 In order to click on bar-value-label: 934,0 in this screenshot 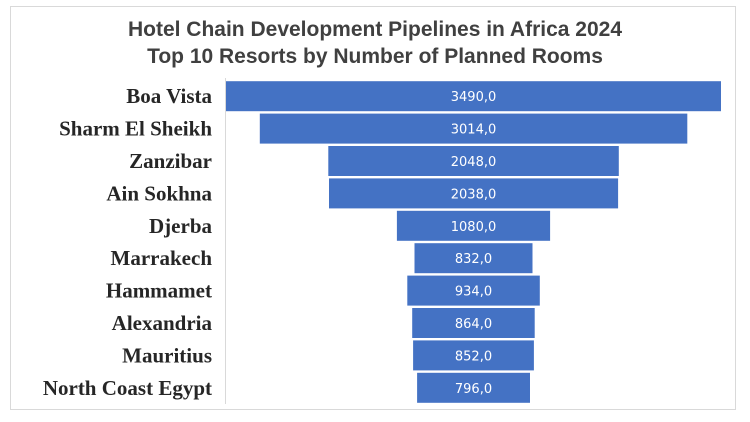, I will do `click(473, 292)`.